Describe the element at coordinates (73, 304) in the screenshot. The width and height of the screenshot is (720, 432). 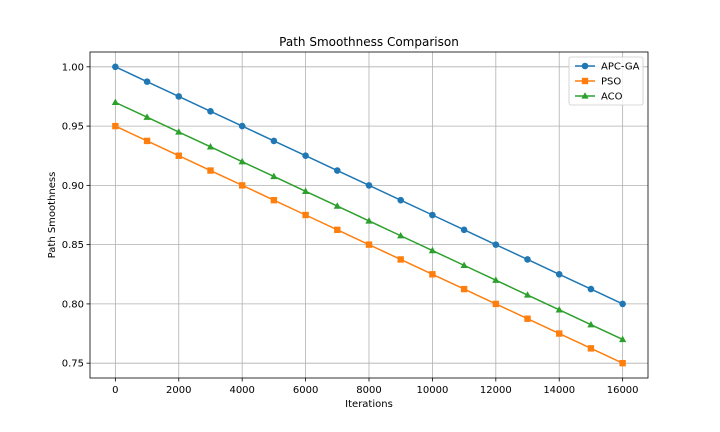
I see `y-tick-label: 0.80` at that location.